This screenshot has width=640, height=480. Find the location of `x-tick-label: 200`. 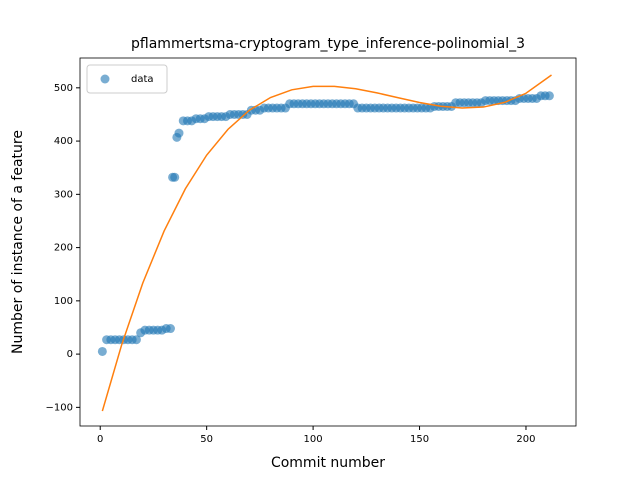

x-tick-label: 200 is located at coordinates (525, 439).